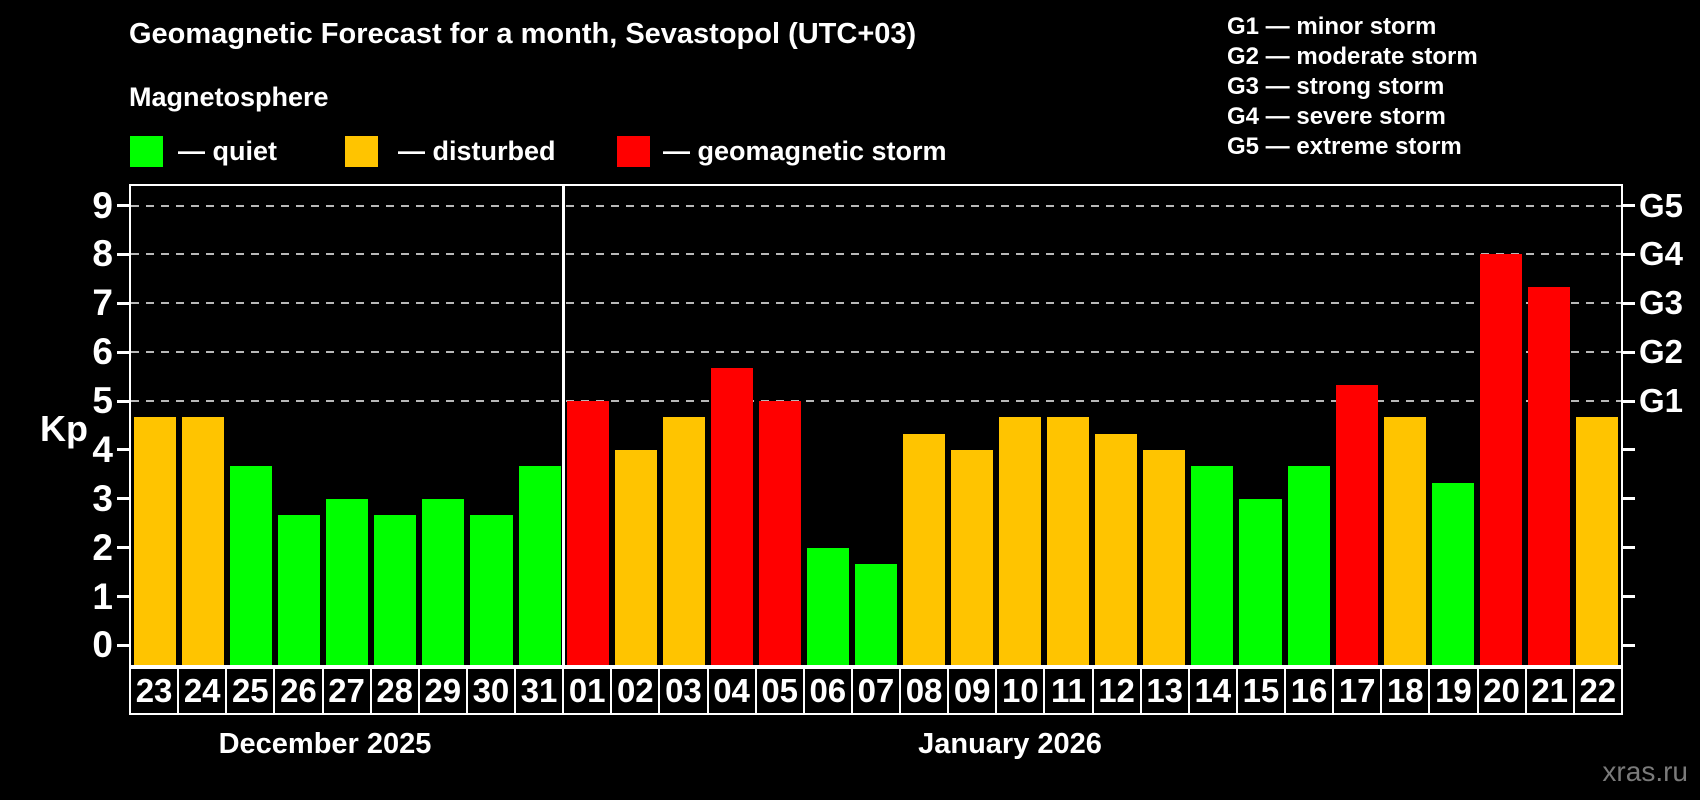 The width and height of the screenshot is (1700, 800). I want to click on y-tick-label-6: 6, so click(102, 352).